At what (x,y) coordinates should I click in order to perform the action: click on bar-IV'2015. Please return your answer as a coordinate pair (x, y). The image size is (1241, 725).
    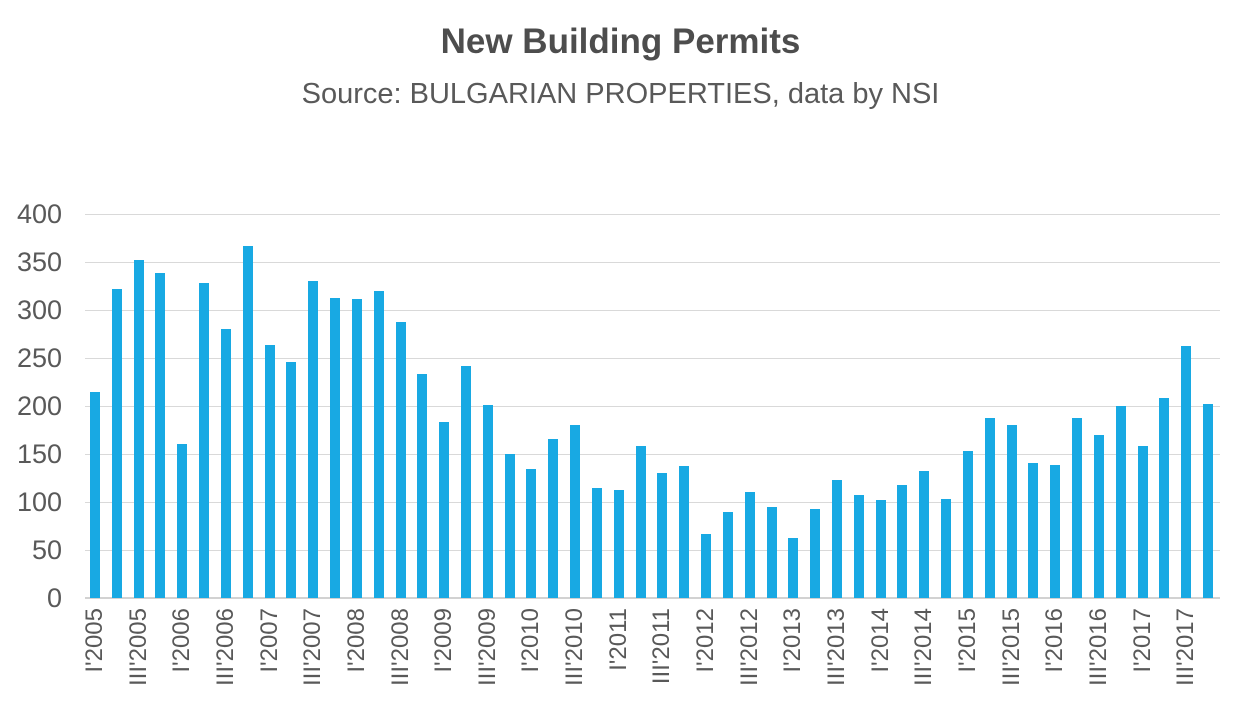
    Looking at the image, I should click on (1033, 530).